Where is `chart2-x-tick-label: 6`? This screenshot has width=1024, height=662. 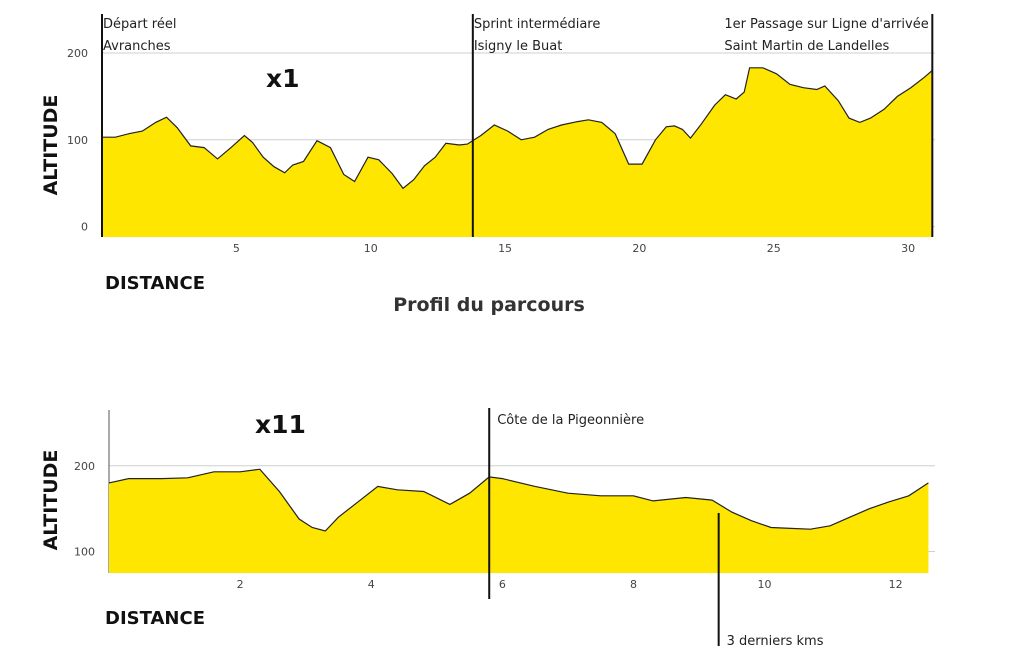 chart2-x-tick-label: 6 is located at coordinates (502, 584).